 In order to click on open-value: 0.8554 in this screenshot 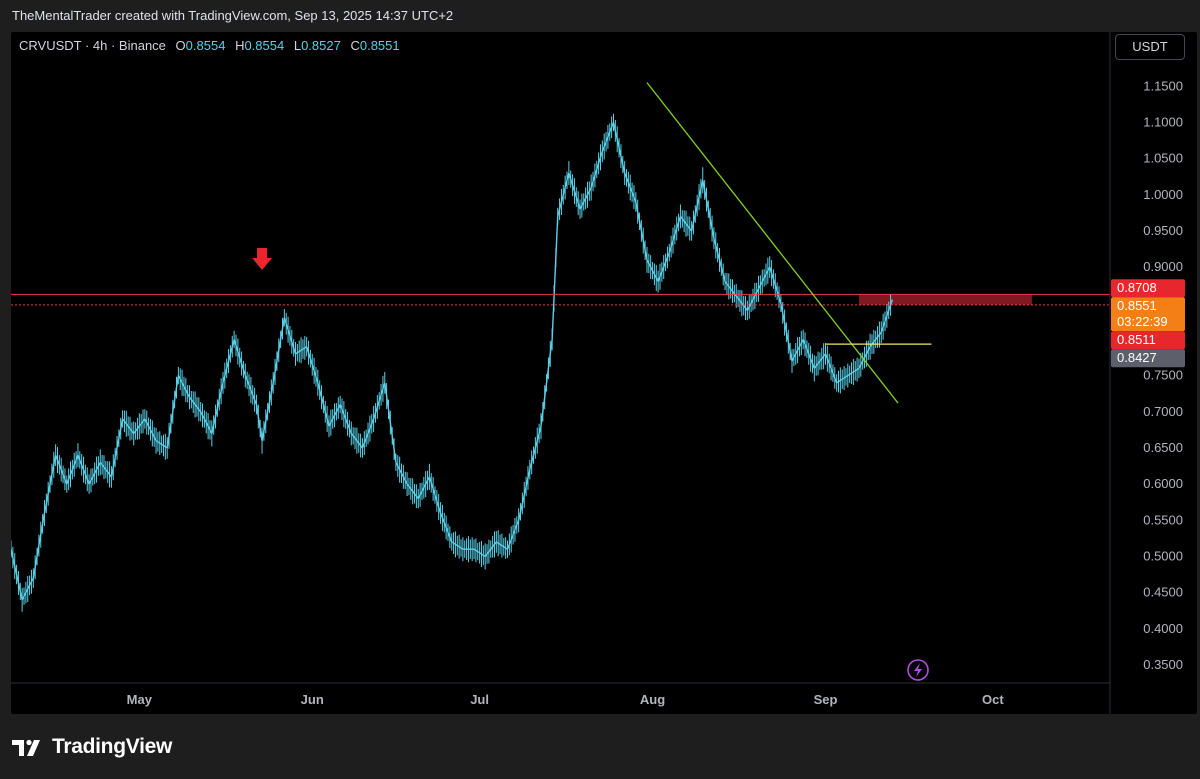, I will do `click(205, 45)`.